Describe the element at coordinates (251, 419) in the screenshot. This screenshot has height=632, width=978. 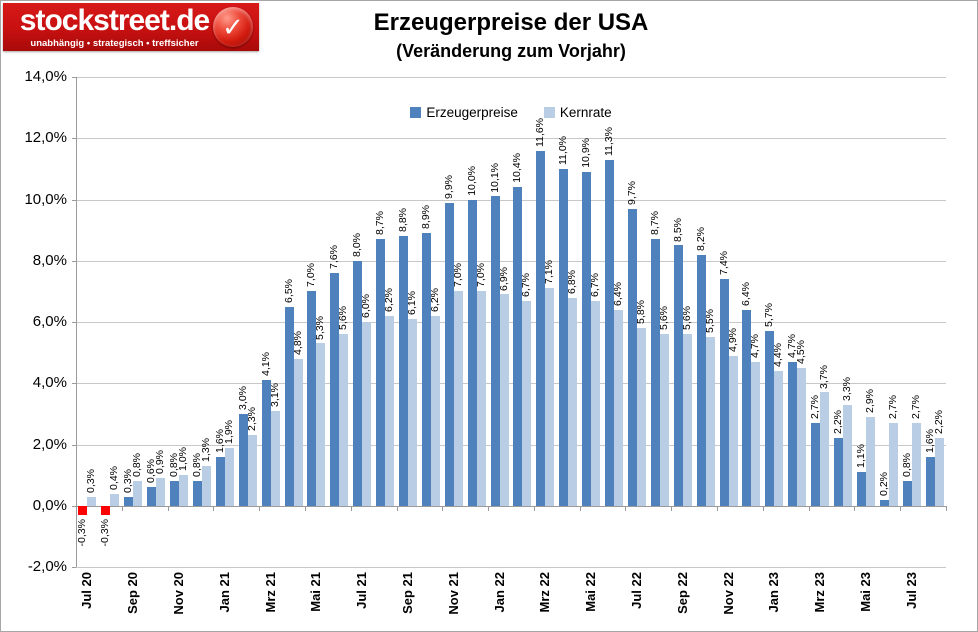
I see `bar-value-label: 2,3%` at that location.